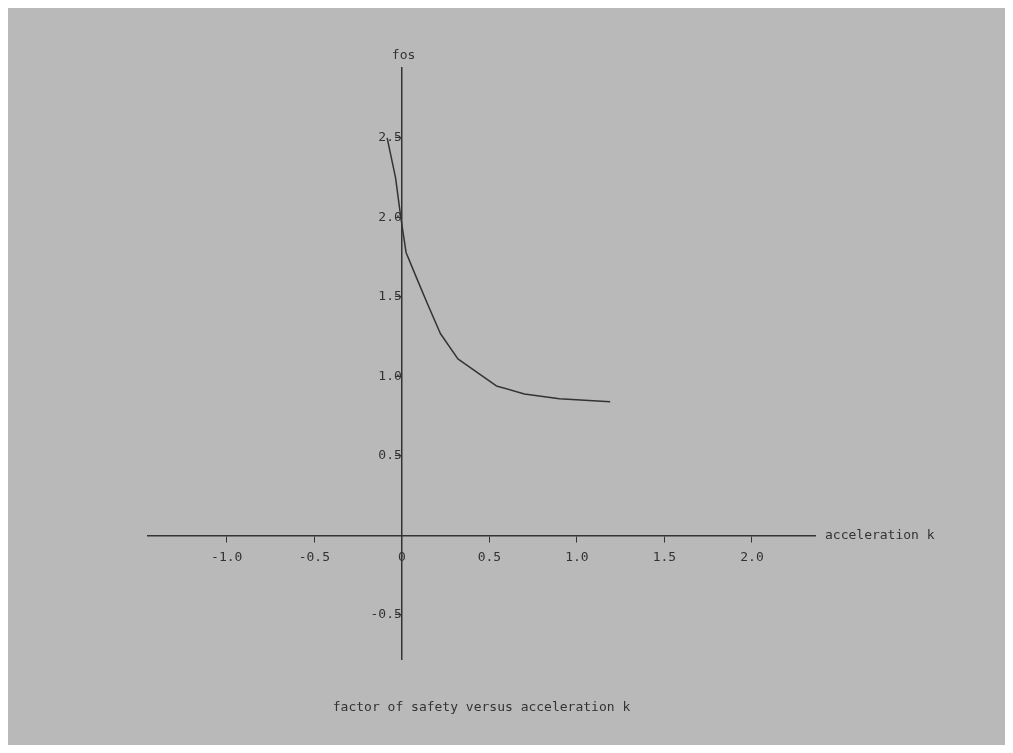  What do you see at coordinates (314, 556) in the screenshot?
I see `x-tick-label: -0.5` at bounding box center [314, 556].